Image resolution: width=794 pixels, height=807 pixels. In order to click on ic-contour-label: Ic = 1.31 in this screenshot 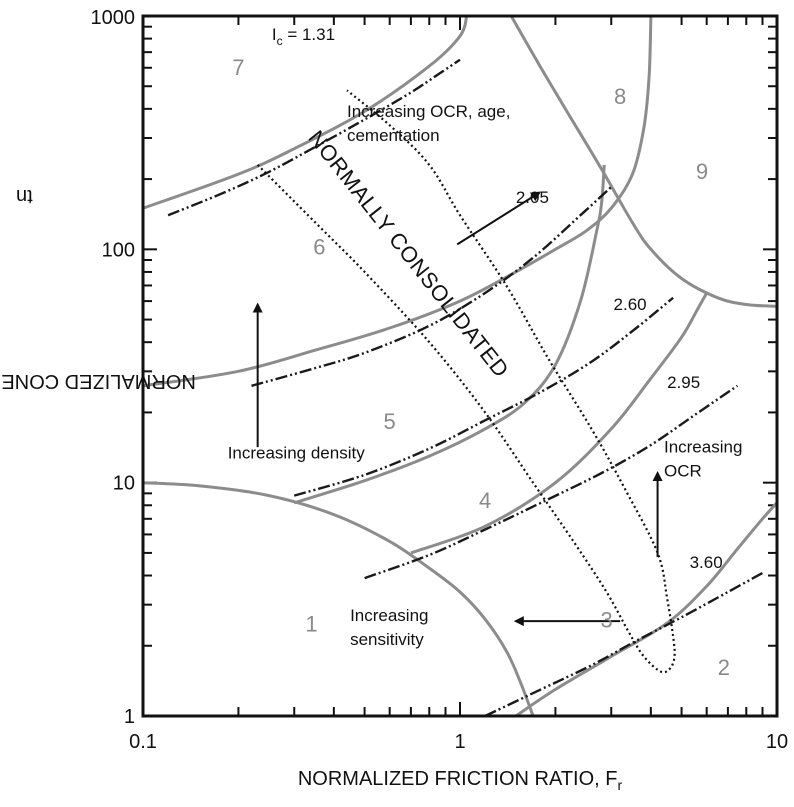, I will do `click(303, 36)`.